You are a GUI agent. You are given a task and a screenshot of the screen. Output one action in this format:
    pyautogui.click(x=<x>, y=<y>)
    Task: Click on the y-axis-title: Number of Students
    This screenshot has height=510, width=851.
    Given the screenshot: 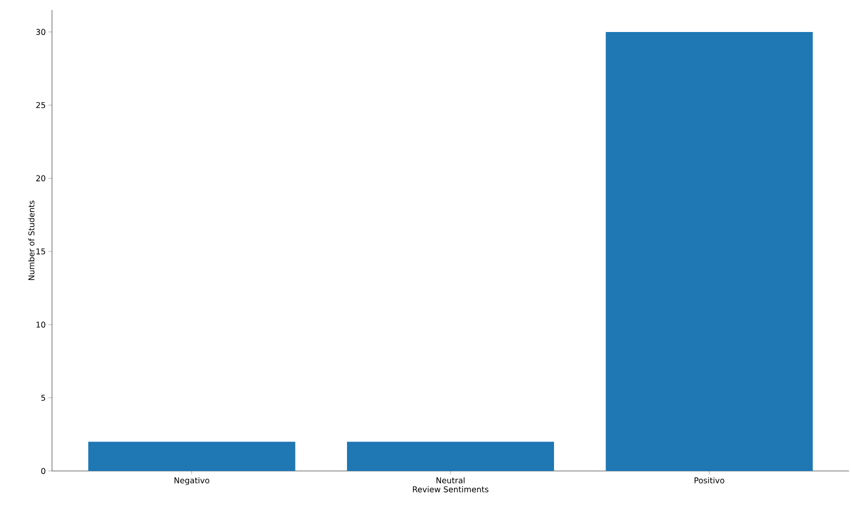 What is the action you would take?
    pyautogui.click(x=31, y=240)
    